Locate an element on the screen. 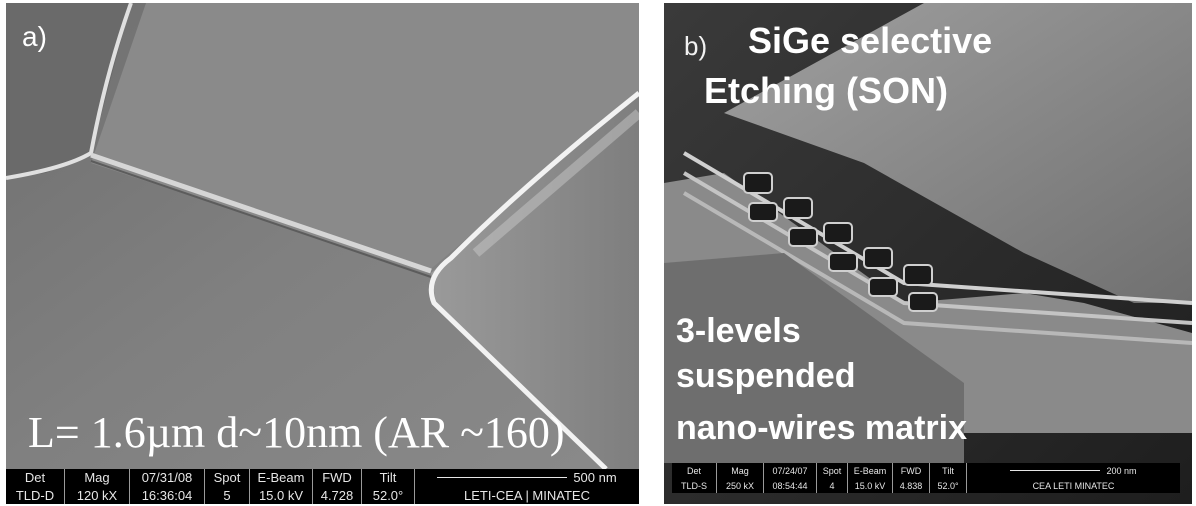  scale-bar-label: 200 nm is located at coordinates (1121, 470).